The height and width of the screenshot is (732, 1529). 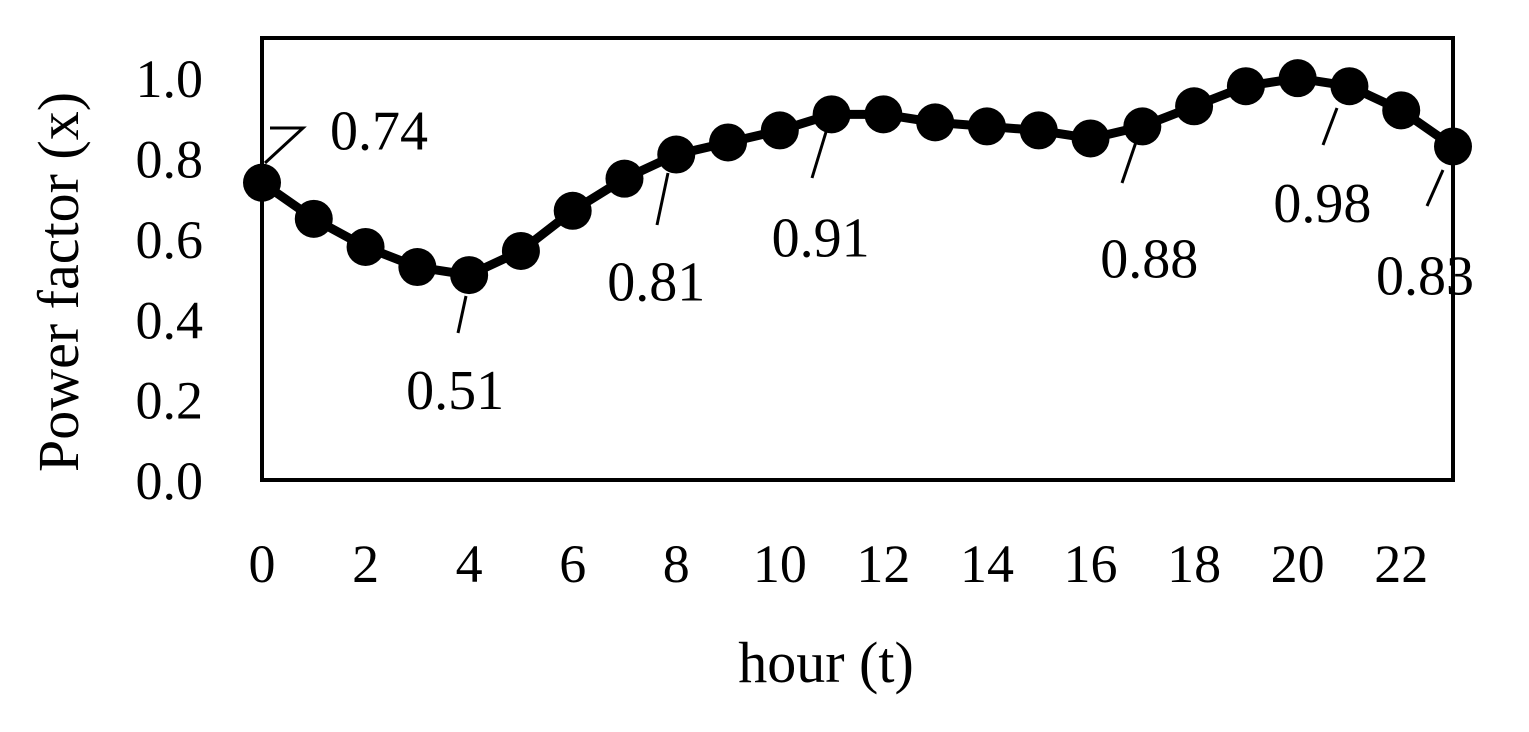 I want to click on x-tick-label: 2, so click(x=365, y=564).